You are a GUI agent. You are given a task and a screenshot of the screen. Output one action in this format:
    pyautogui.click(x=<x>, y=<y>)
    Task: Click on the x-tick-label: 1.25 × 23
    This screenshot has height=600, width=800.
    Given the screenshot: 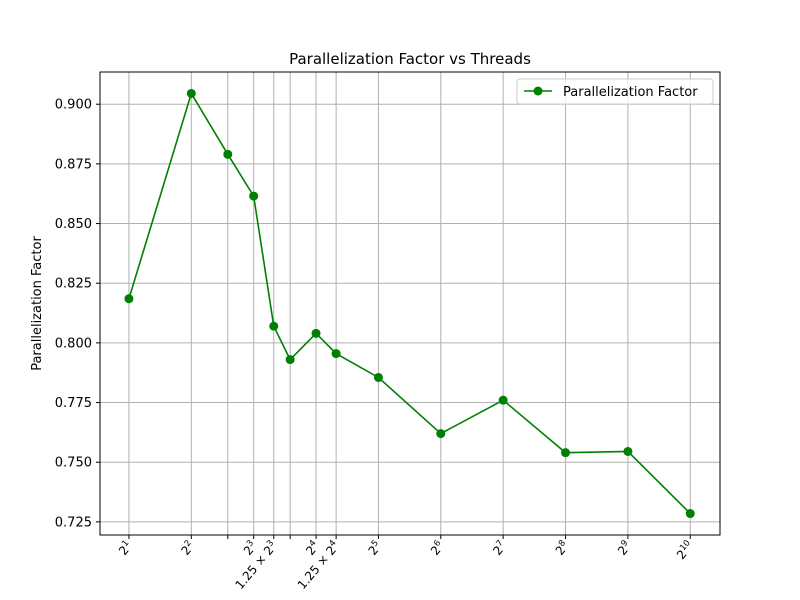 What is the action you would take?
    pyautogui.click(x=256, y=565)
    